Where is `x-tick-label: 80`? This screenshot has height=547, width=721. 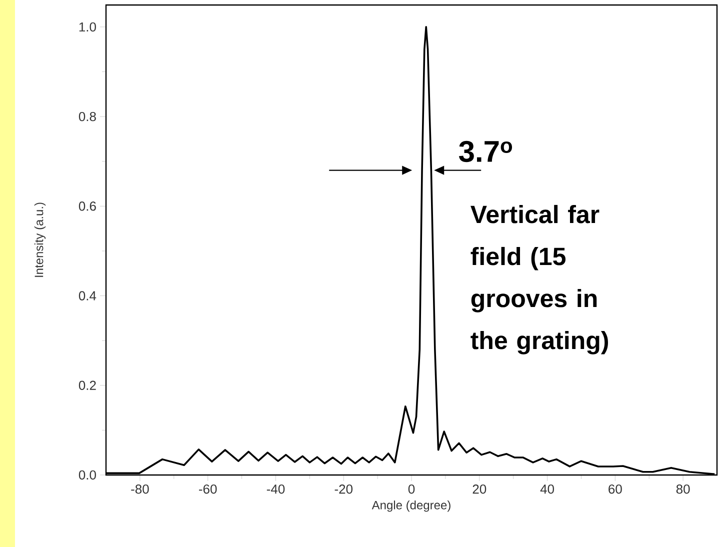
x-tick-label: 80 is located at coordinates (683, 489).